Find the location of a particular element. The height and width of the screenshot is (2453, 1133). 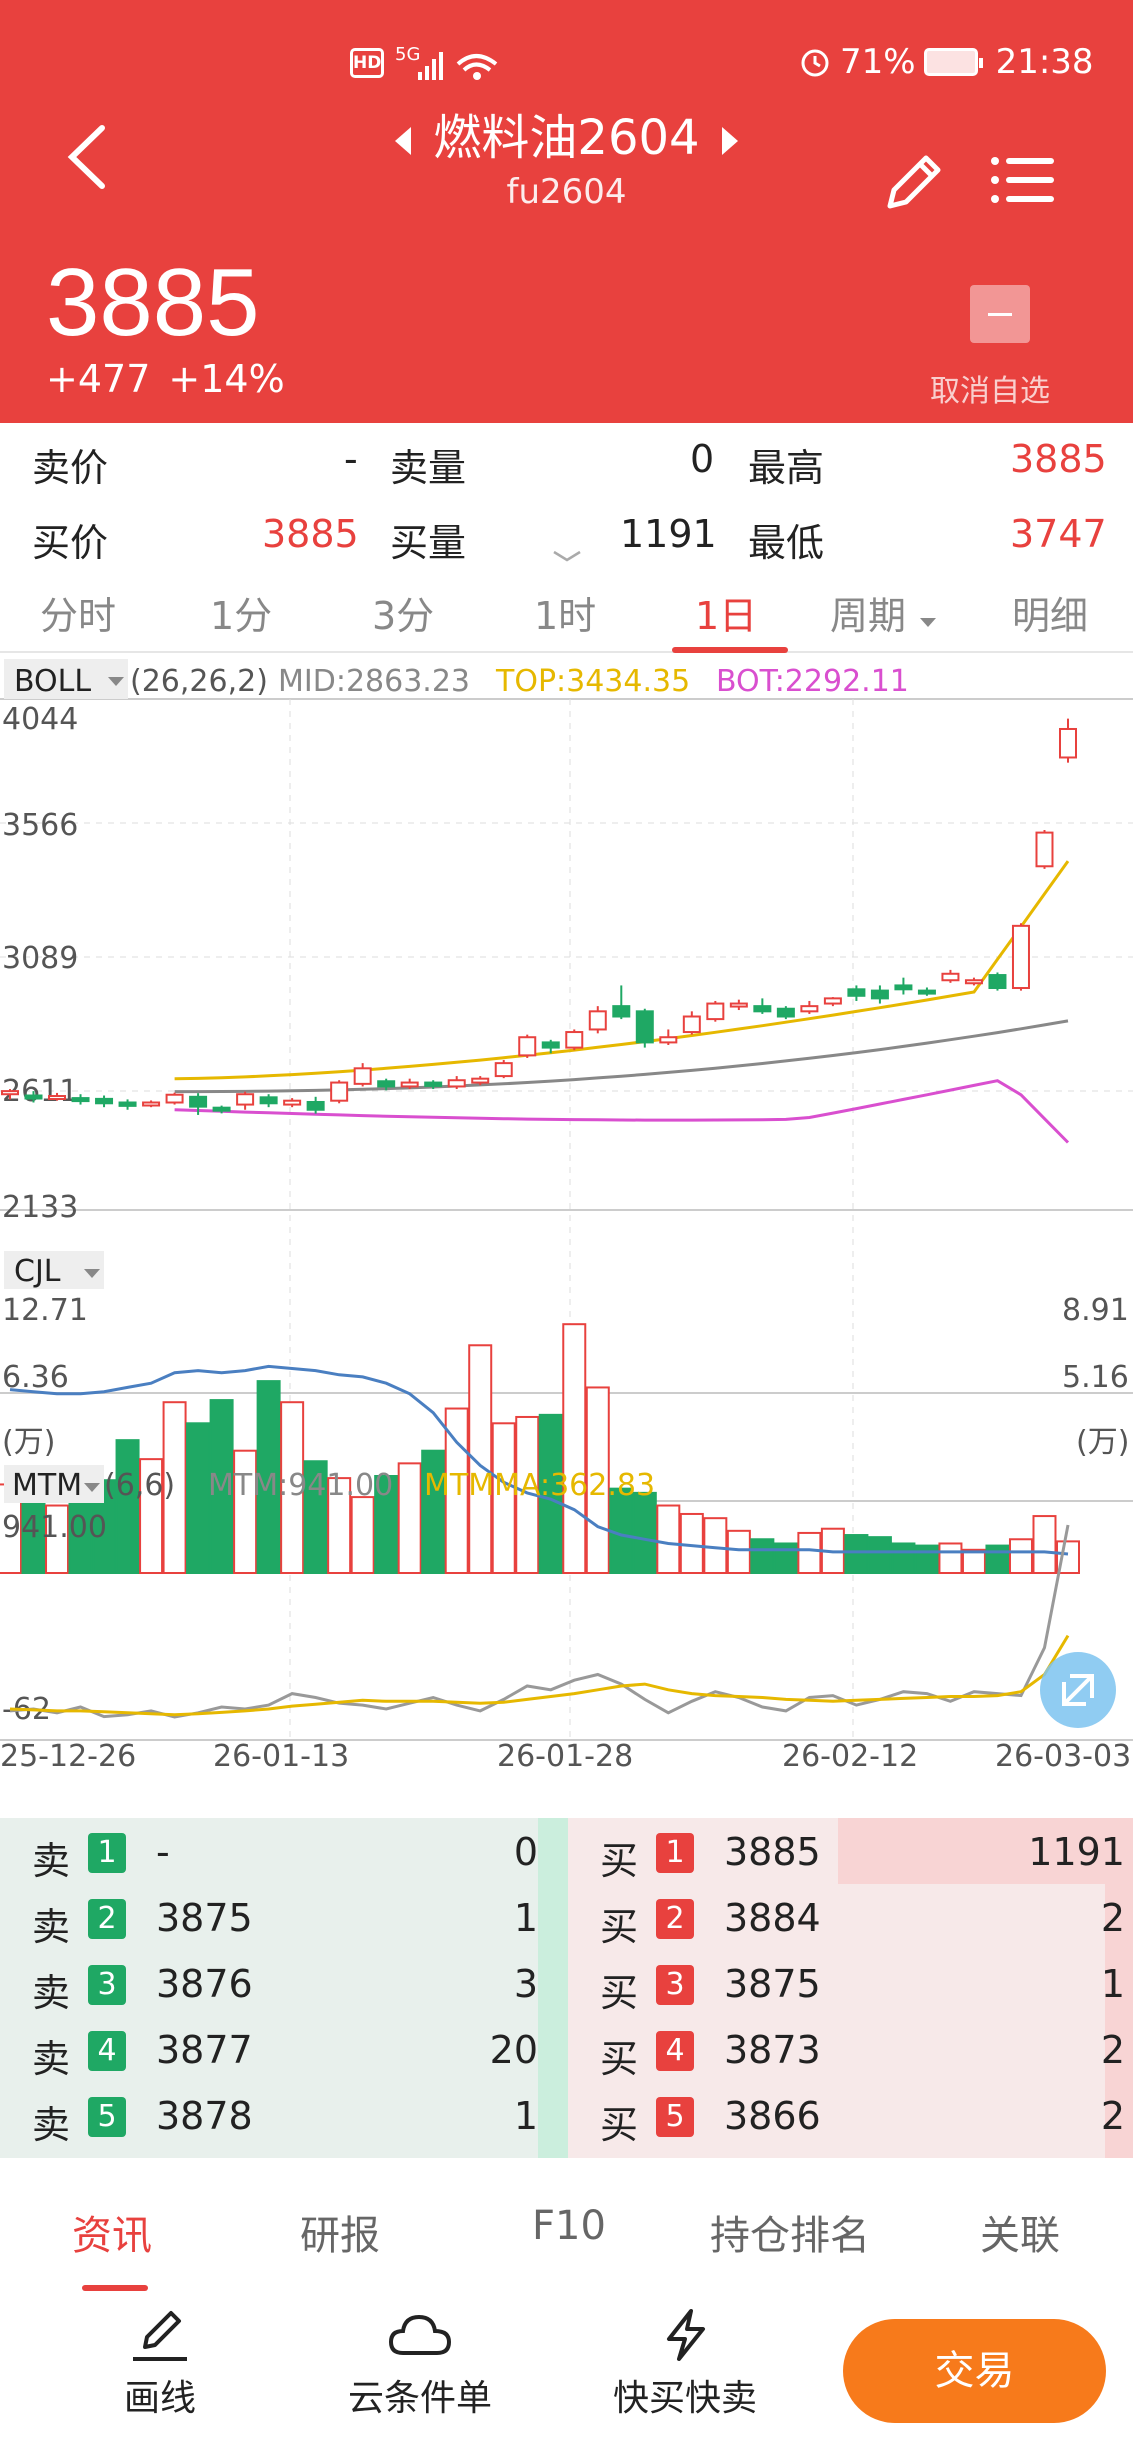

tab-1day: 1日 is located at coordinates (726, 616).